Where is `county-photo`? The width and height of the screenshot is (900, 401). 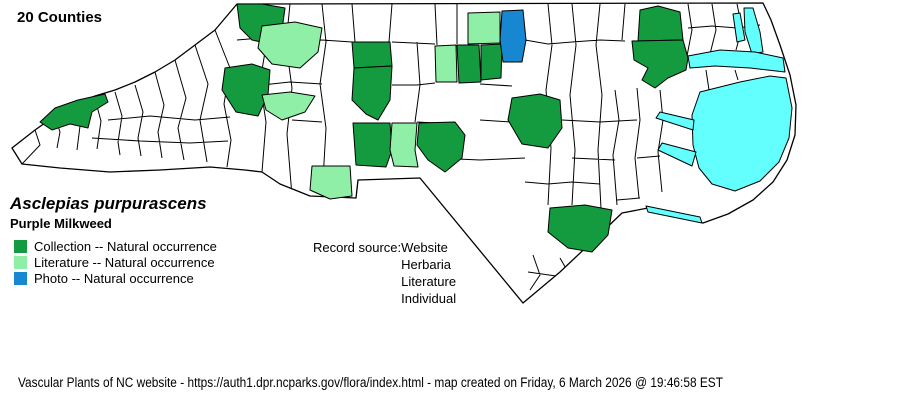
county-photo is located at coordinates (513, 36).